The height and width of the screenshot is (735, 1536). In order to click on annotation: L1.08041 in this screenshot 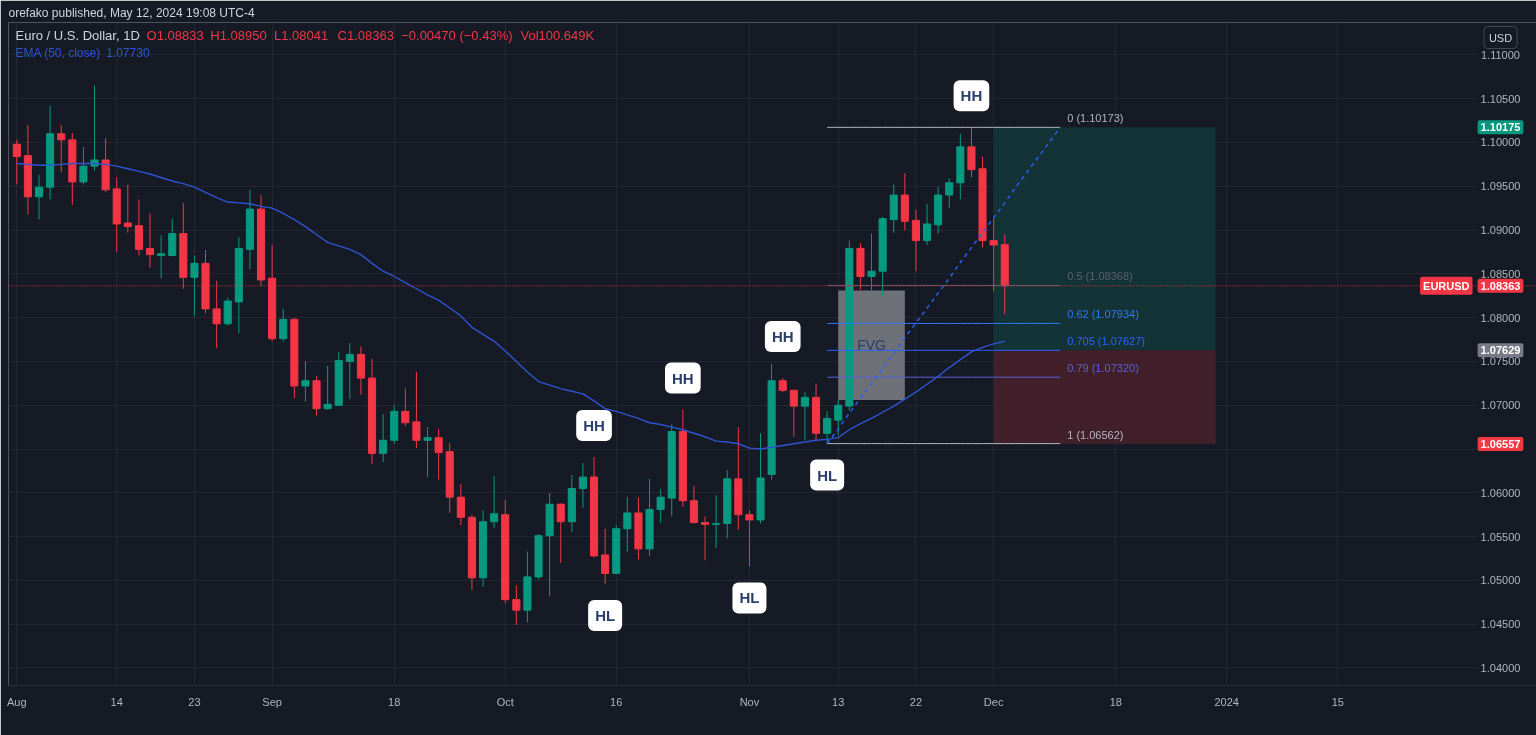, I will do `click(301, 35)`.